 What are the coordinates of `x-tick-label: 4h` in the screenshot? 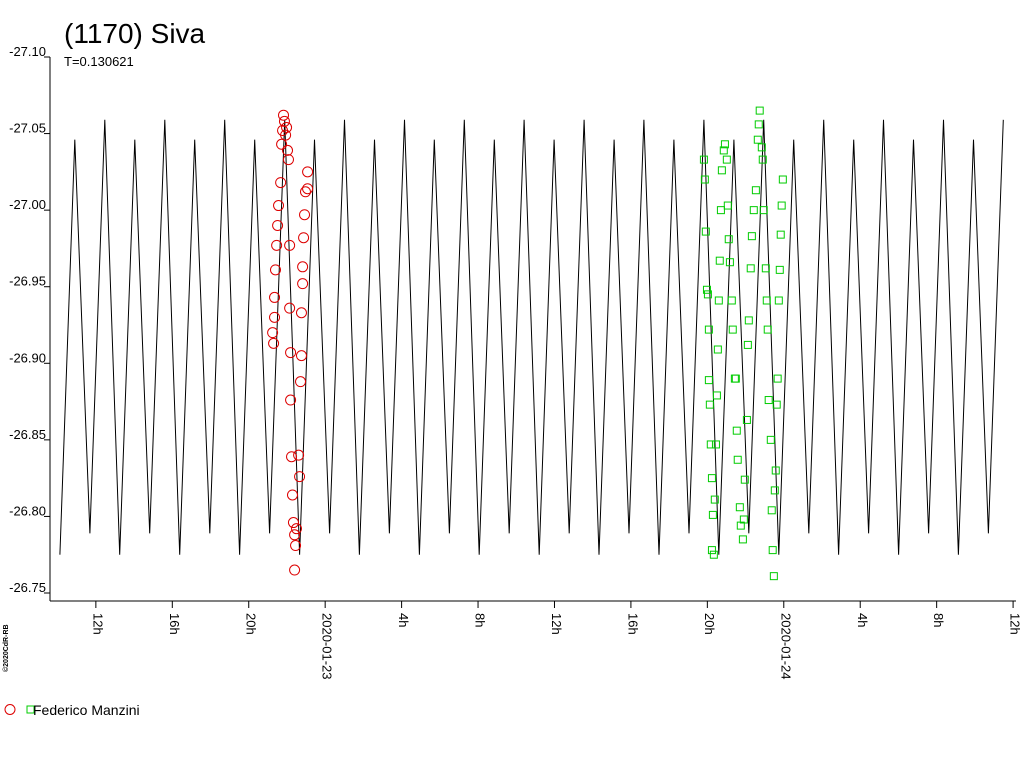 It's located at (403, 620).